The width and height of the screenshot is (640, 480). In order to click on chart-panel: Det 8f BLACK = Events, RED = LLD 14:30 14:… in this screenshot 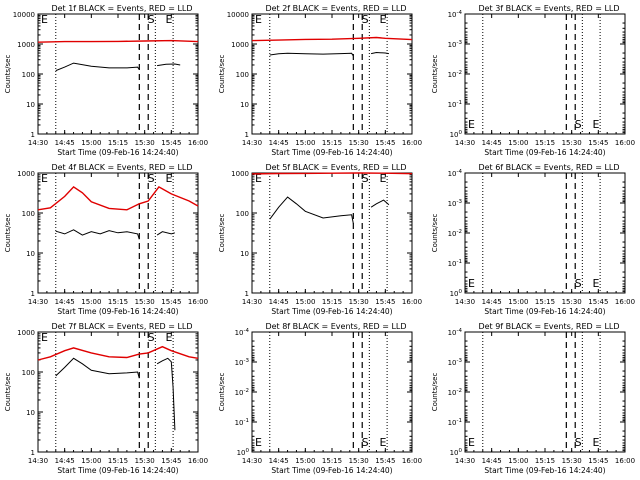, I will do `click(320, 398)`.